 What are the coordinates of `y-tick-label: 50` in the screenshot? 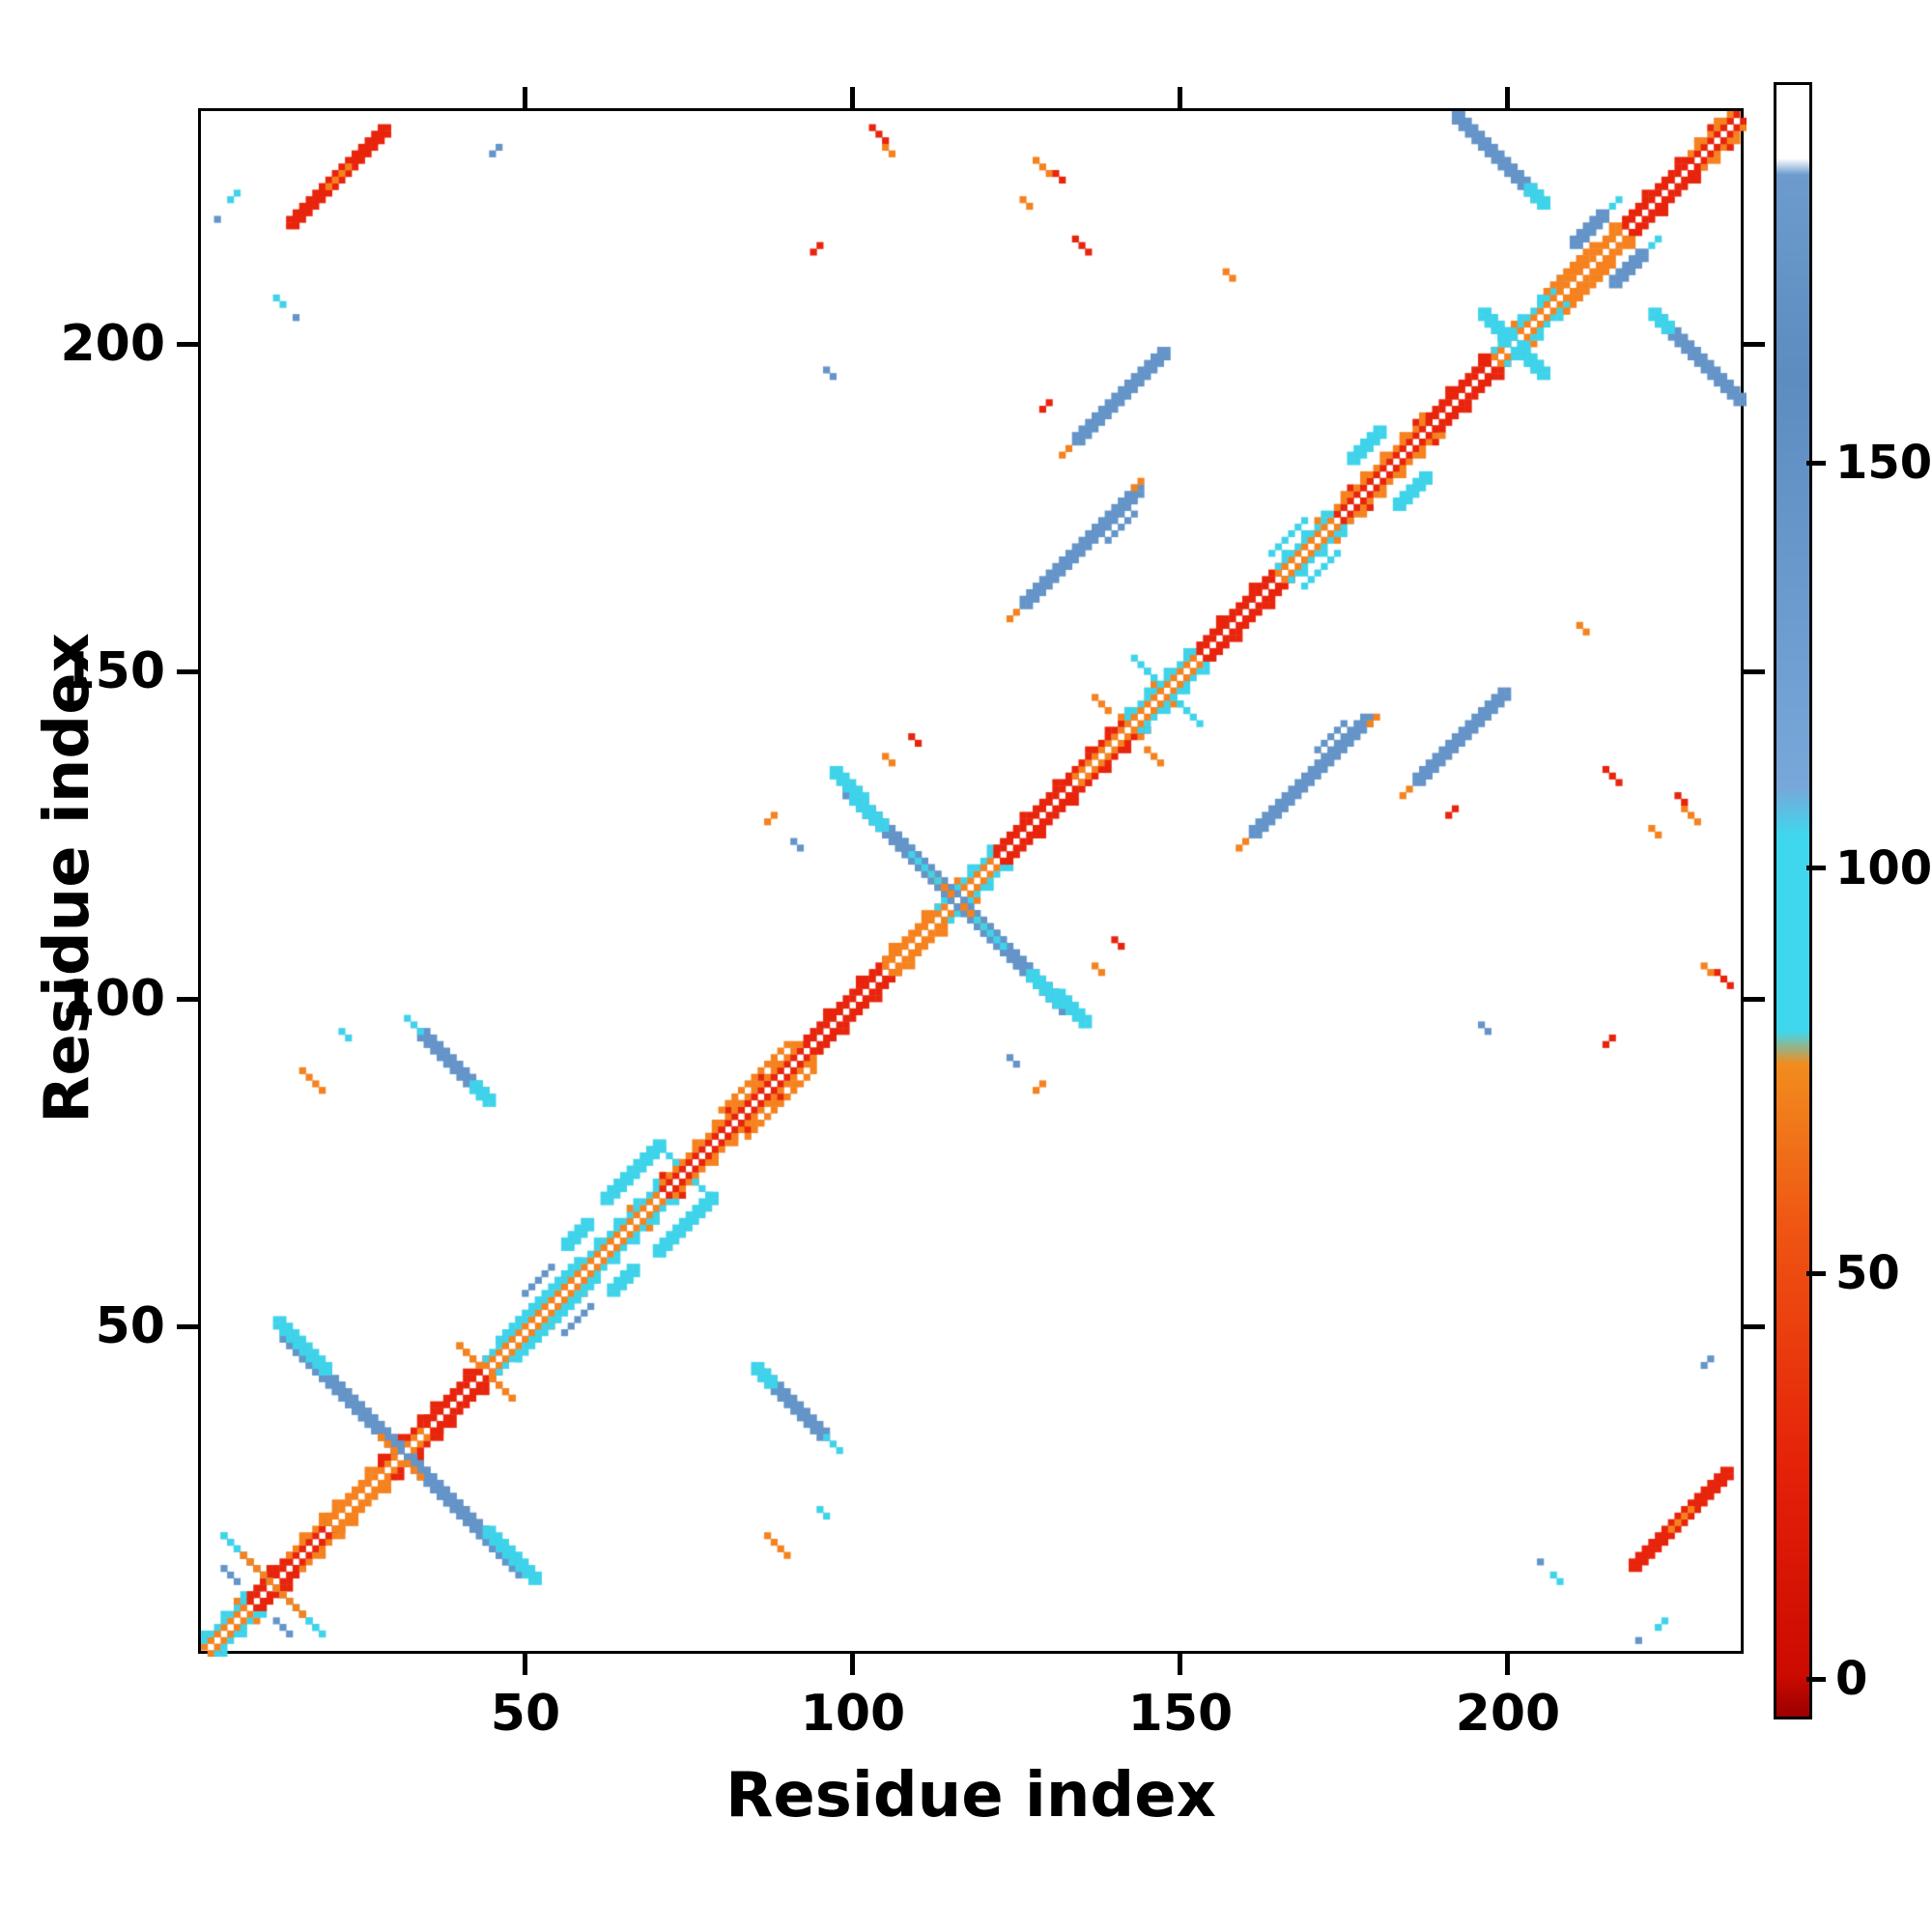 It's located at (130, 1326).